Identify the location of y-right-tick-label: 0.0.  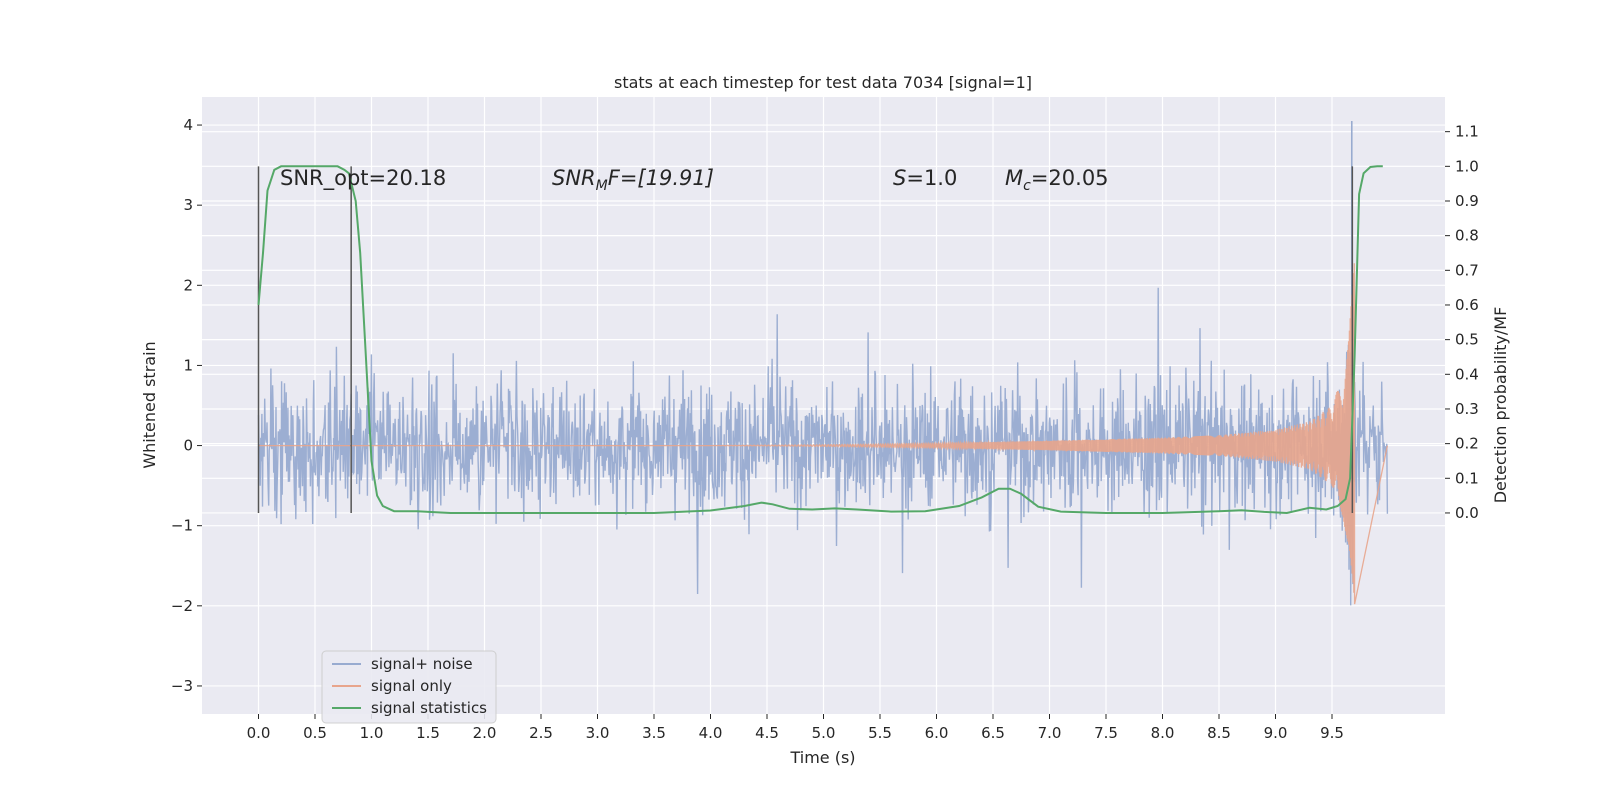
(1467, 513).